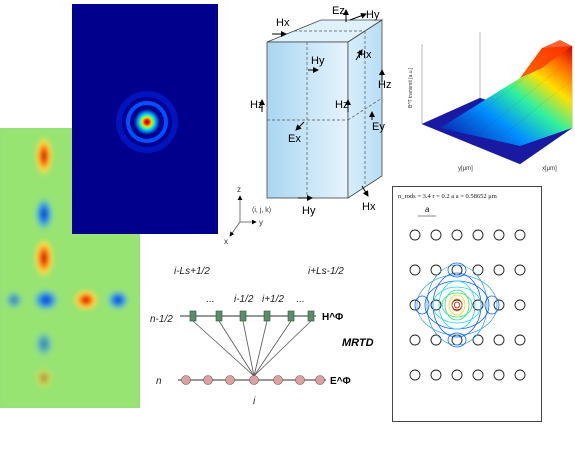 This screenshot has width=575, height=450. What do you see at coordinates (506, 96) in the screenshot?
I see `surface-ramp` at bounding box center [506, 96].